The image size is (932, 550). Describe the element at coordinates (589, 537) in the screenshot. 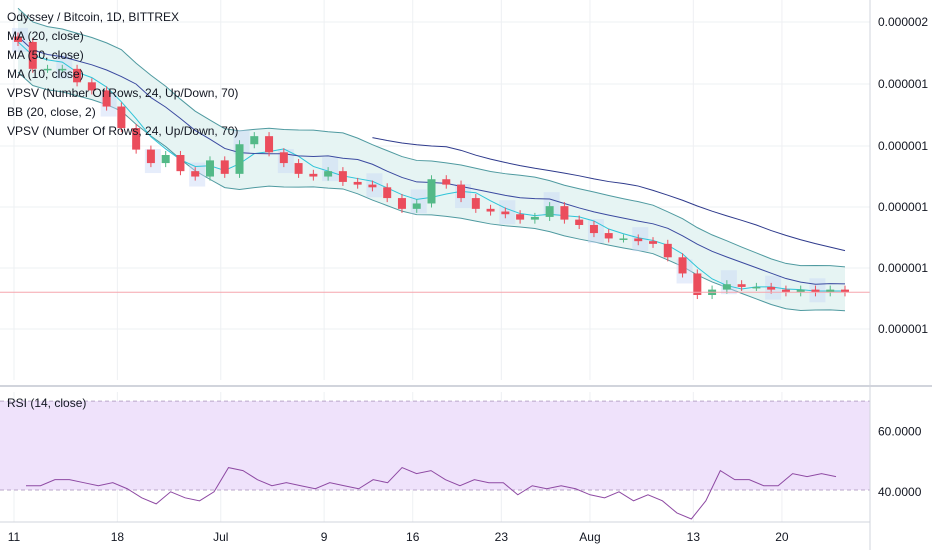

I see `x-tick-label: Aug` at that location.